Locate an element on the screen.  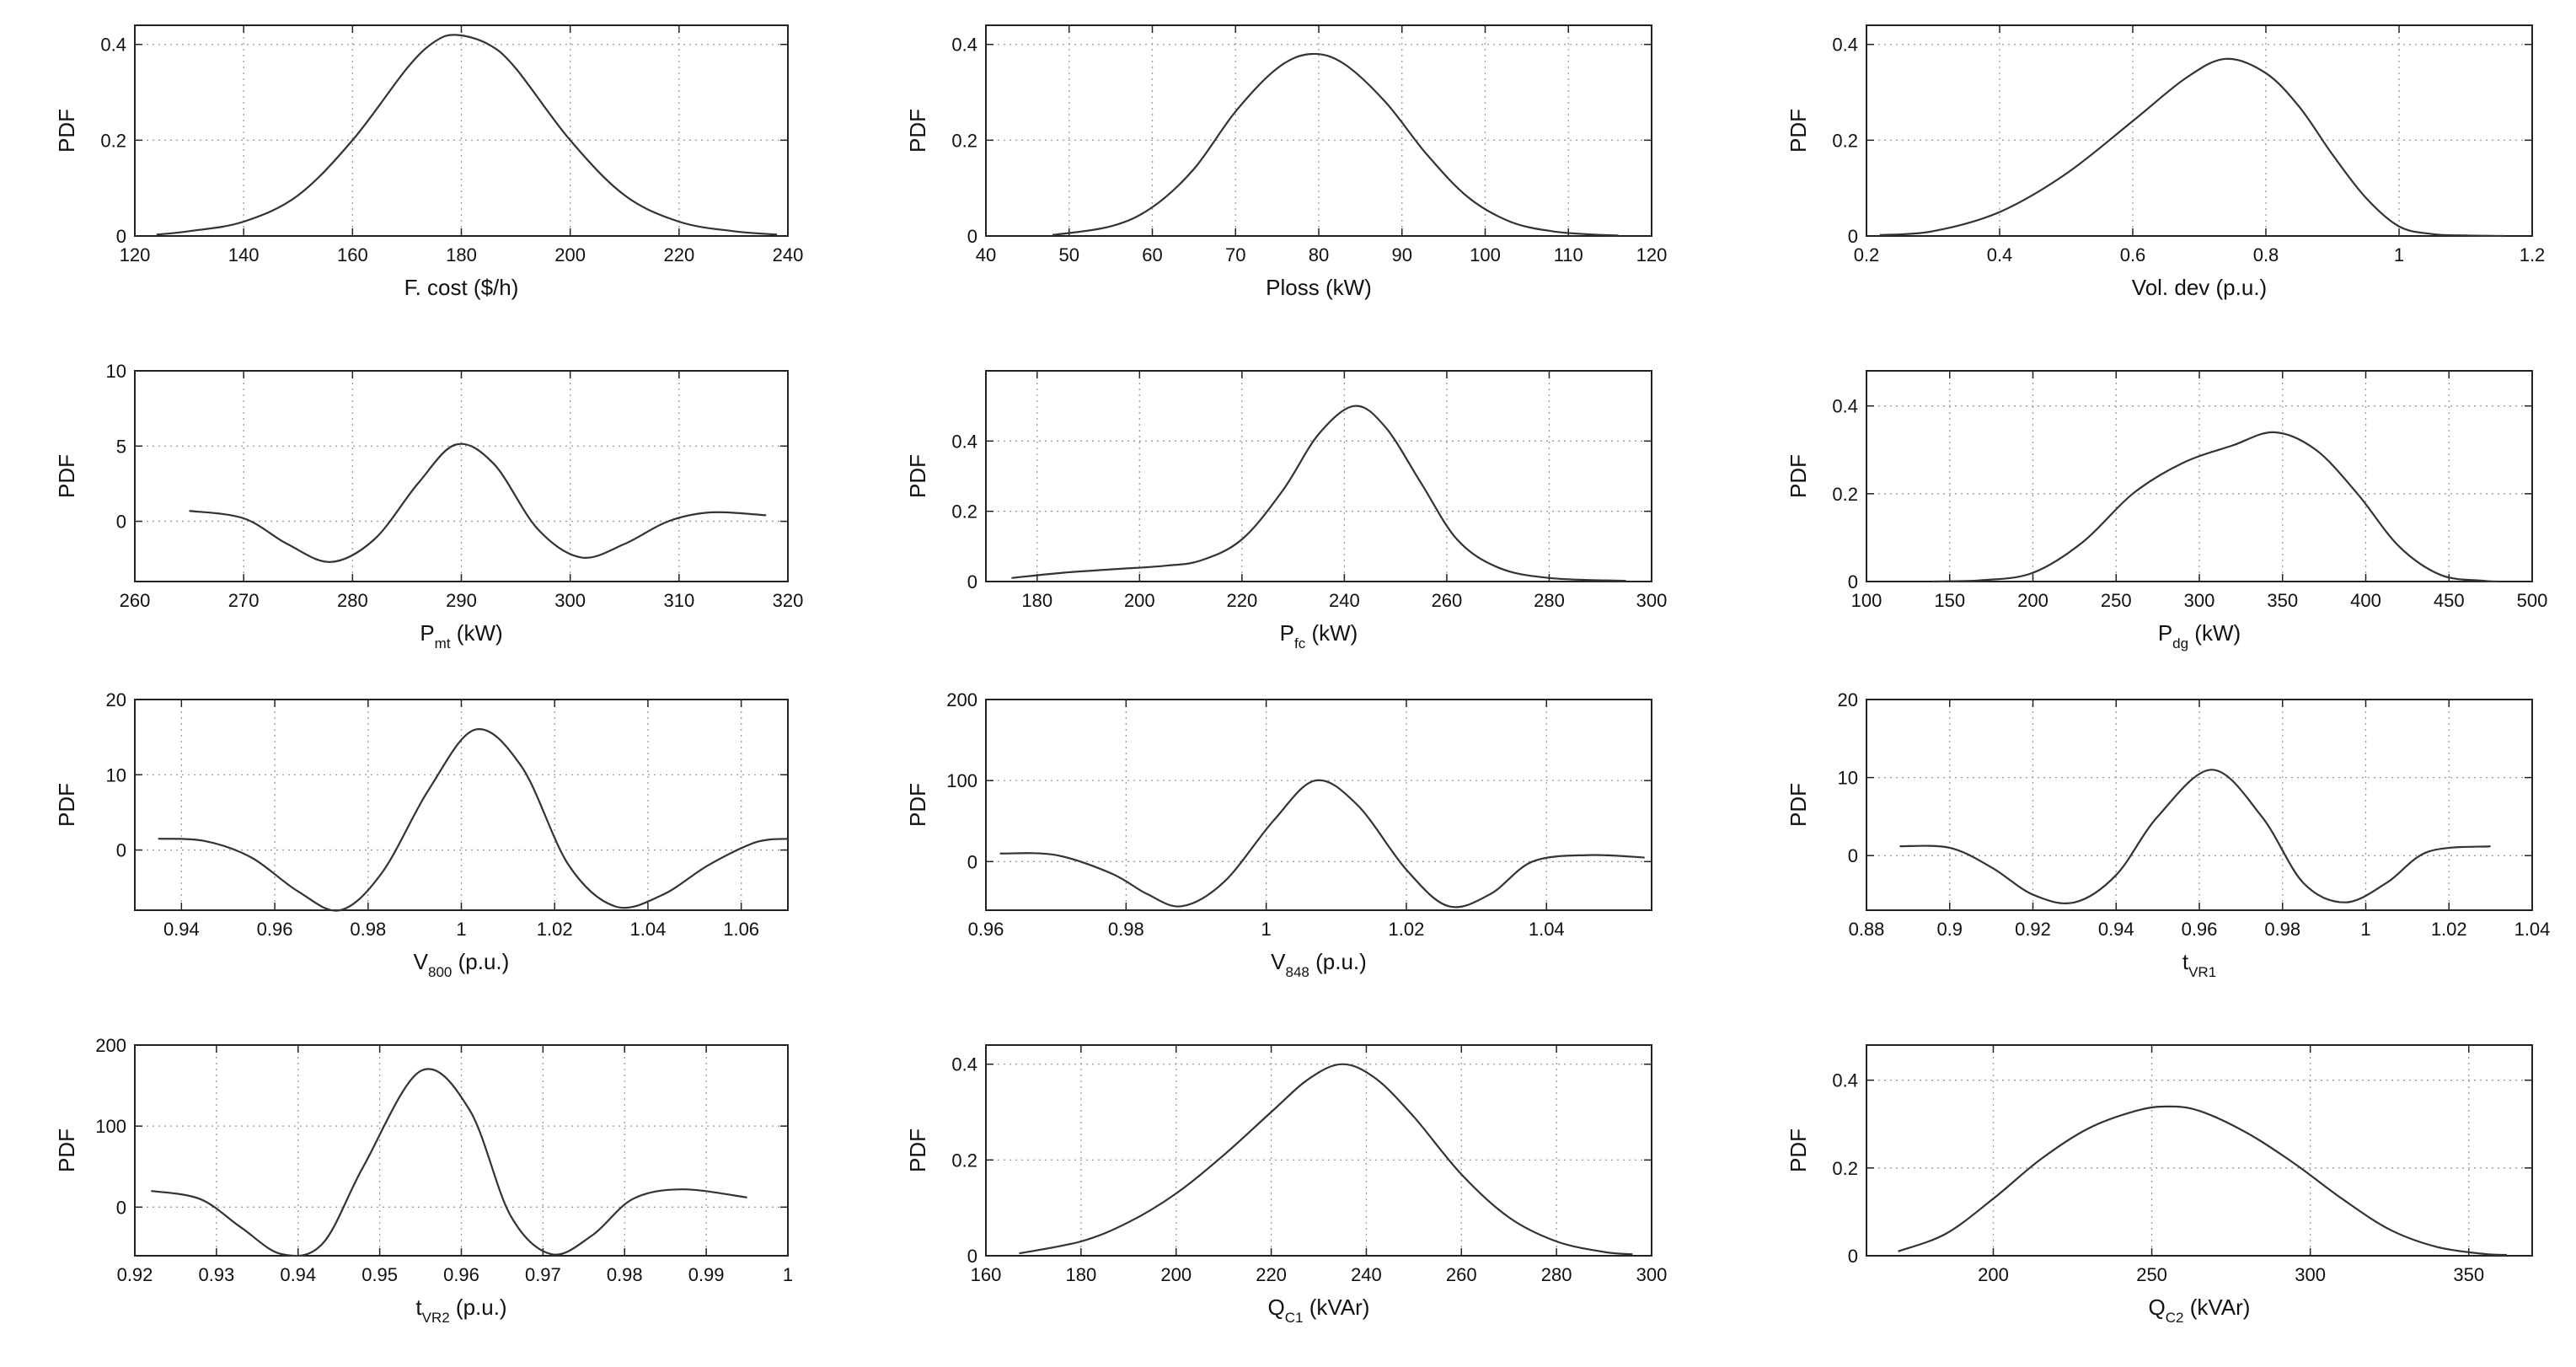
x-tick-label: 0.92 is located at coordinates (135, 1274).